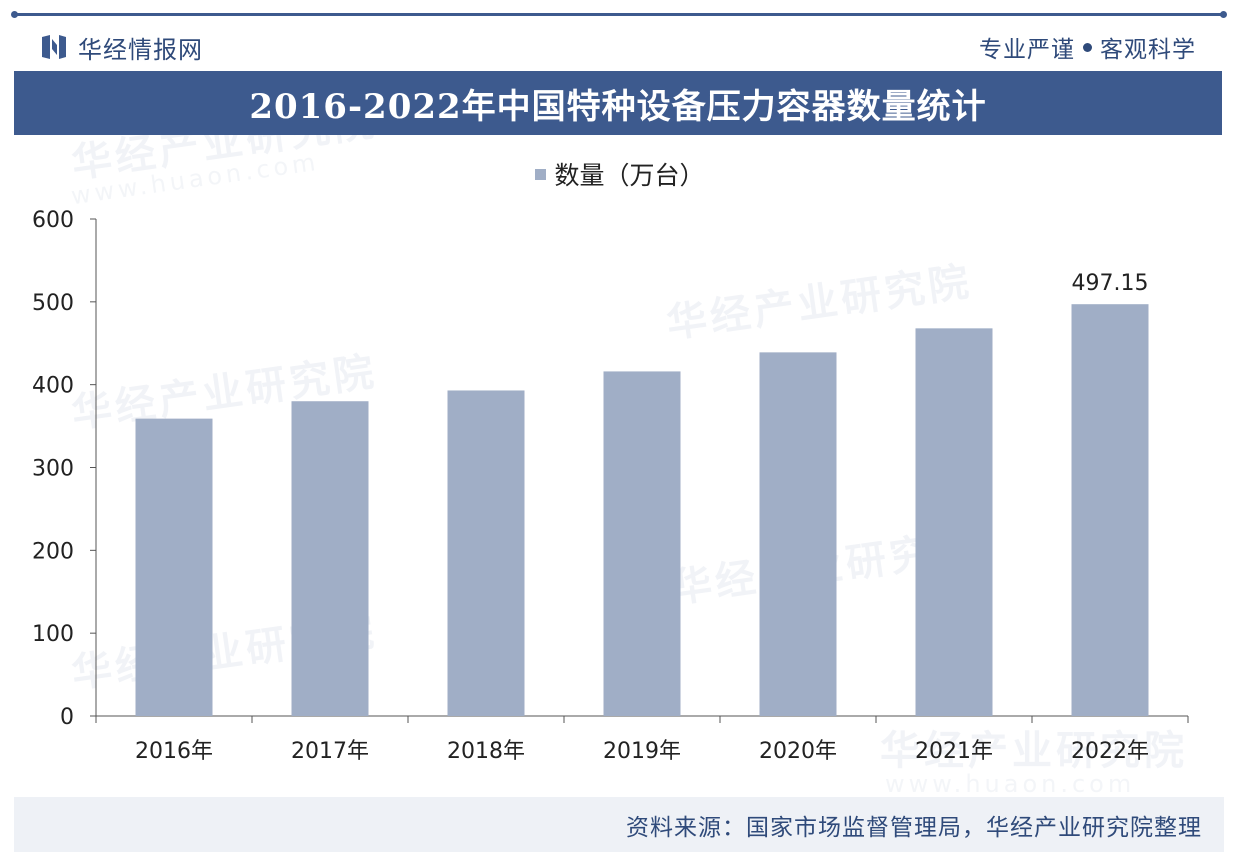  I want to click on x-tick-label: 2020年, so click(798, 751).